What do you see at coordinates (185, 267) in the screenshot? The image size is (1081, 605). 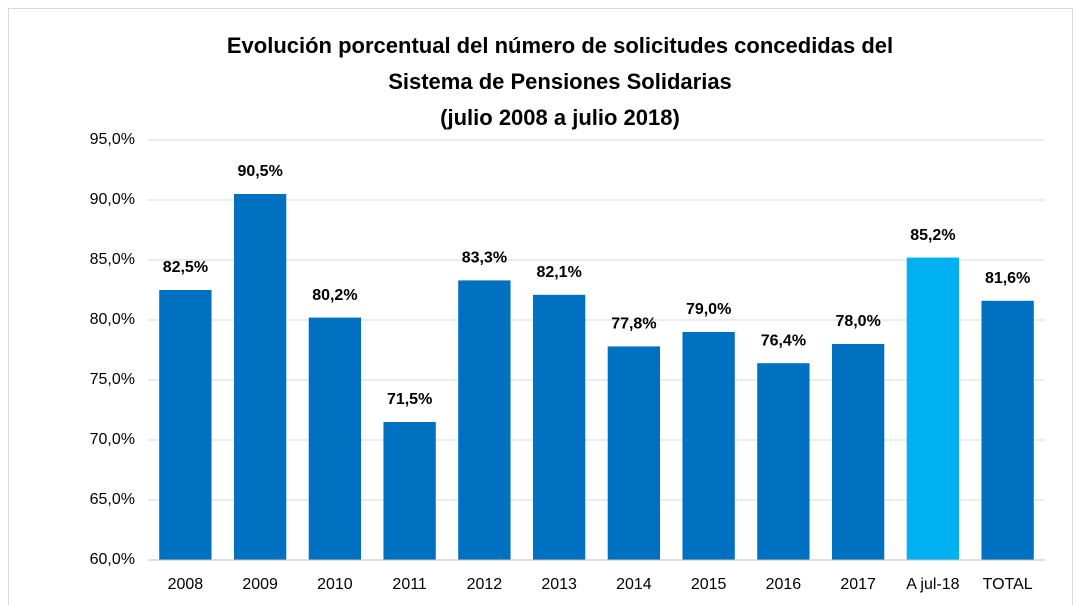 I see `value-label: 82,5%` at bounding box center [185, 267].